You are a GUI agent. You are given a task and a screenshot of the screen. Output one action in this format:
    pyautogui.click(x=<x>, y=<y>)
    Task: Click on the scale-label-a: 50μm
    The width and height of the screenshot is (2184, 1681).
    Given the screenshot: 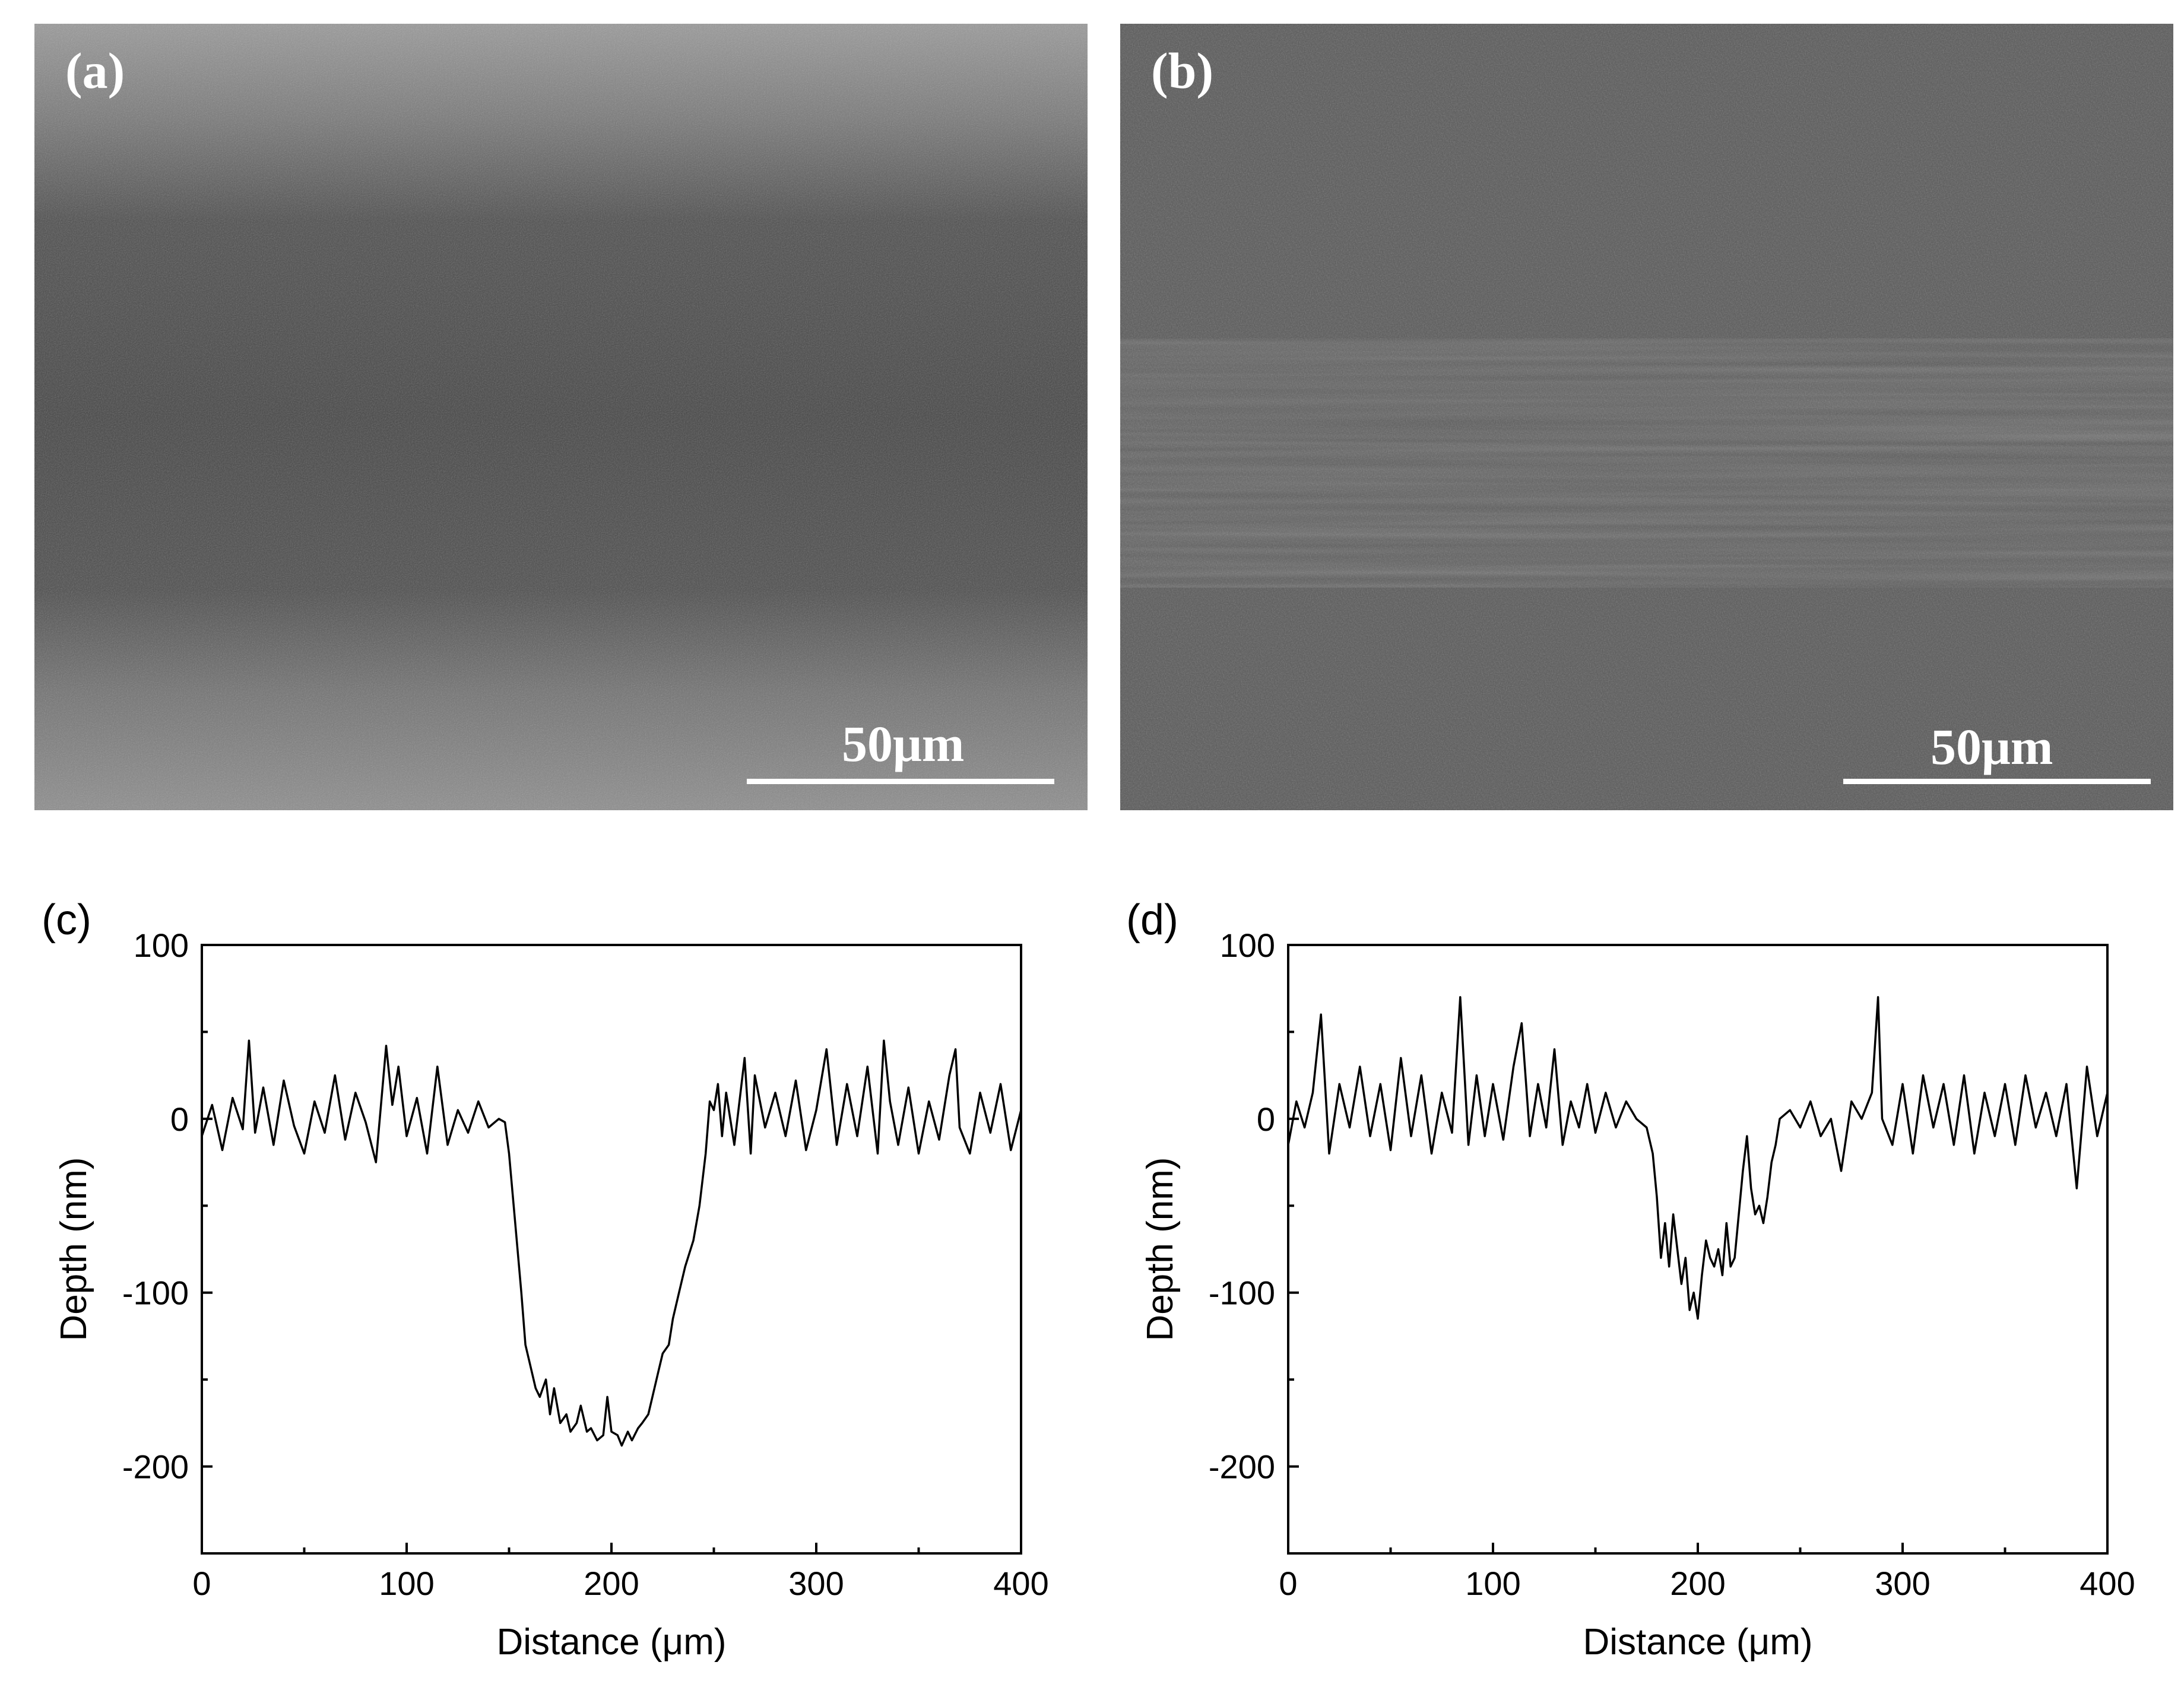 What is the action you would take?
    pyautogui.click(x=903, y=743)
    